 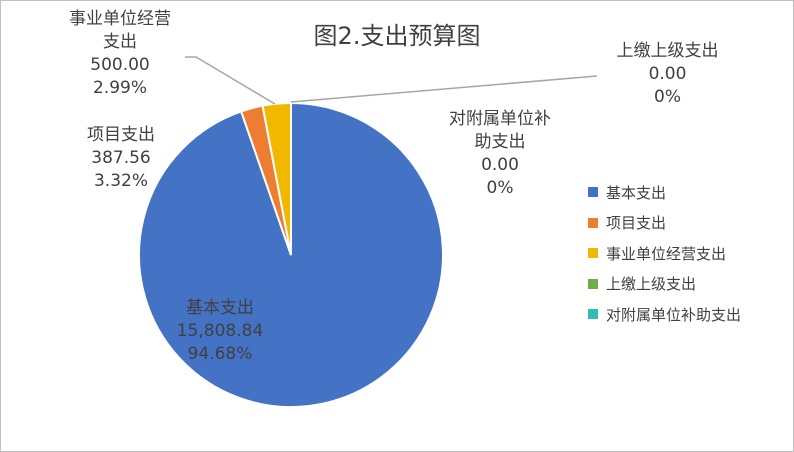 I want to click on label-name: 上缴上级支出, so click(x=667, y=51).